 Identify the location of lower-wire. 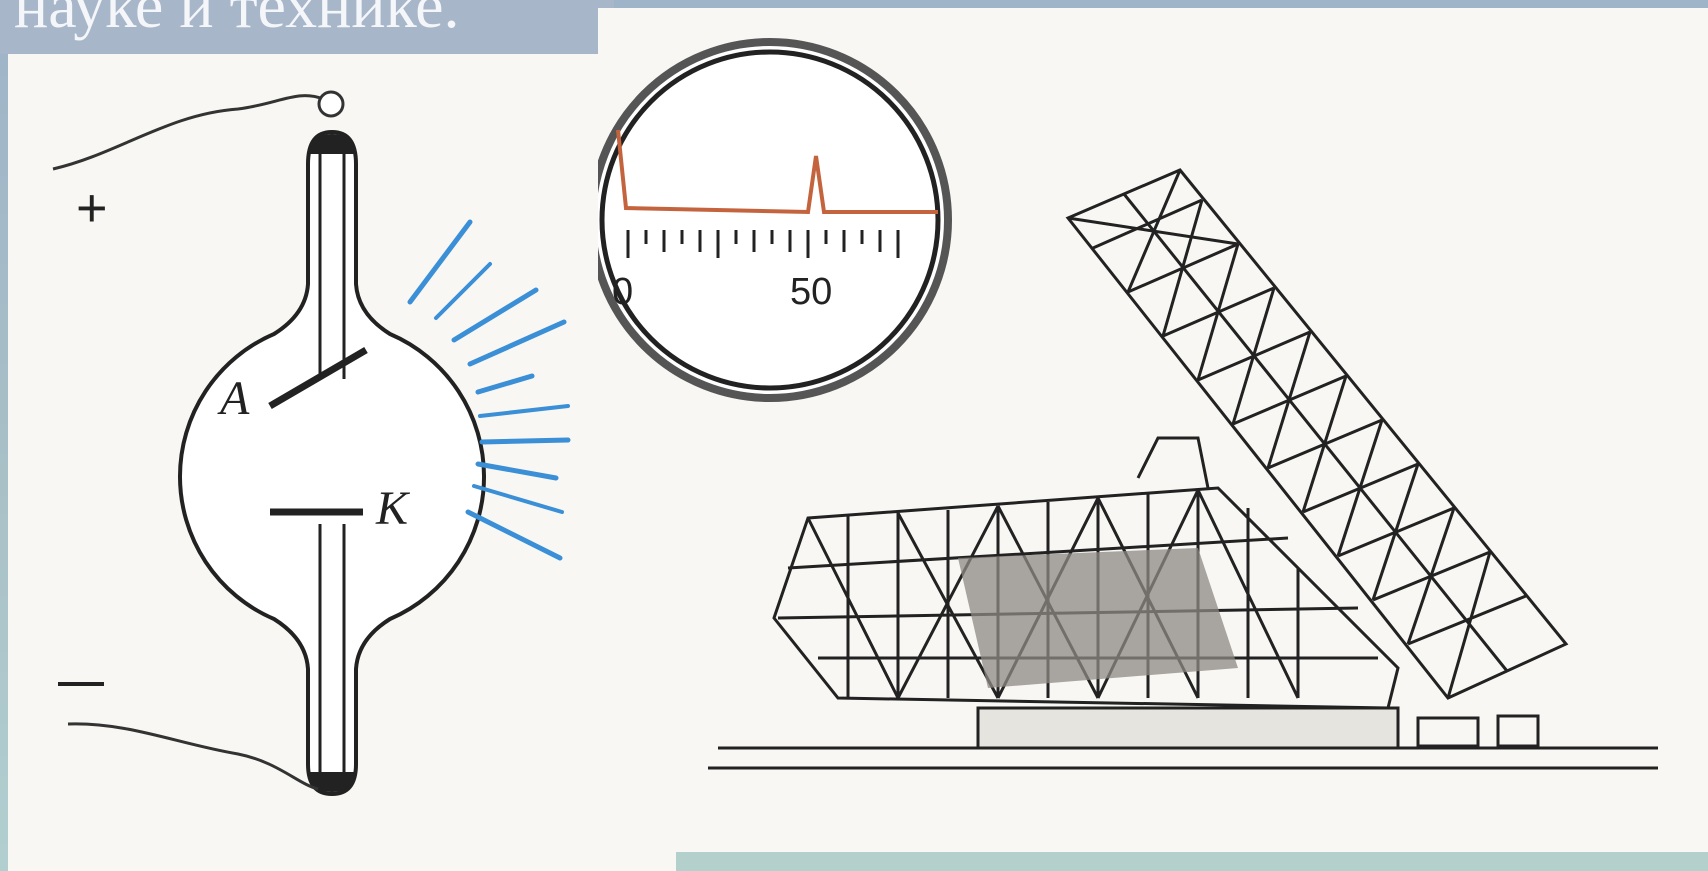
(193, 756).